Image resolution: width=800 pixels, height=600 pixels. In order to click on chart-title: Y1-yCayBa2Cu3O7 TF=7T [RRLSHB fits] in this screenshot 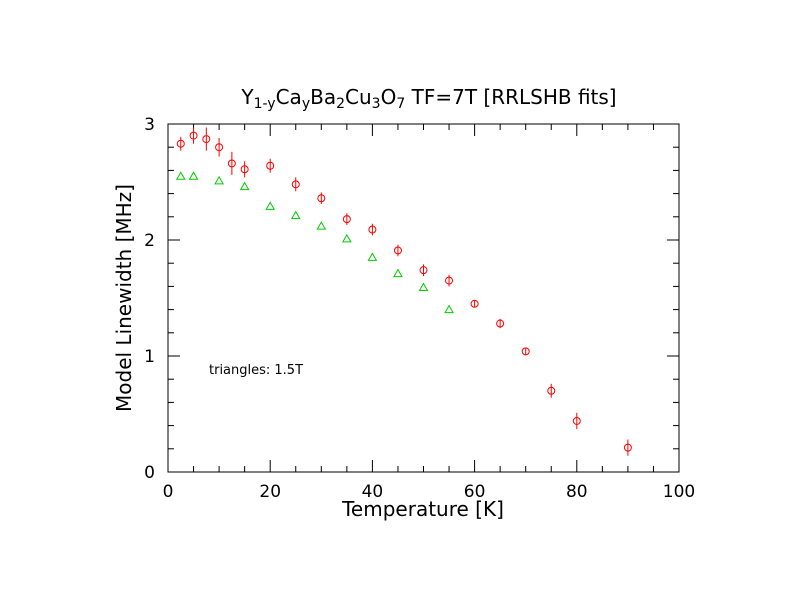, I will do `click(428, 98)`.